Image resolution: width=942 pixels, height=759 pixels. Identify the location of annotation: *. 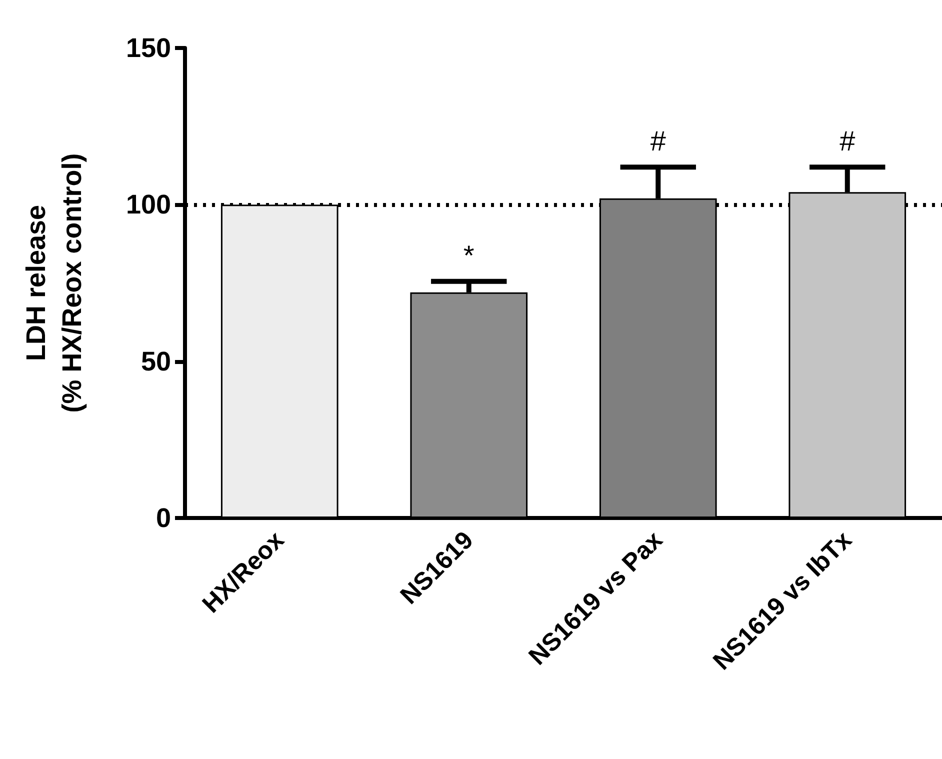
(468, 255).